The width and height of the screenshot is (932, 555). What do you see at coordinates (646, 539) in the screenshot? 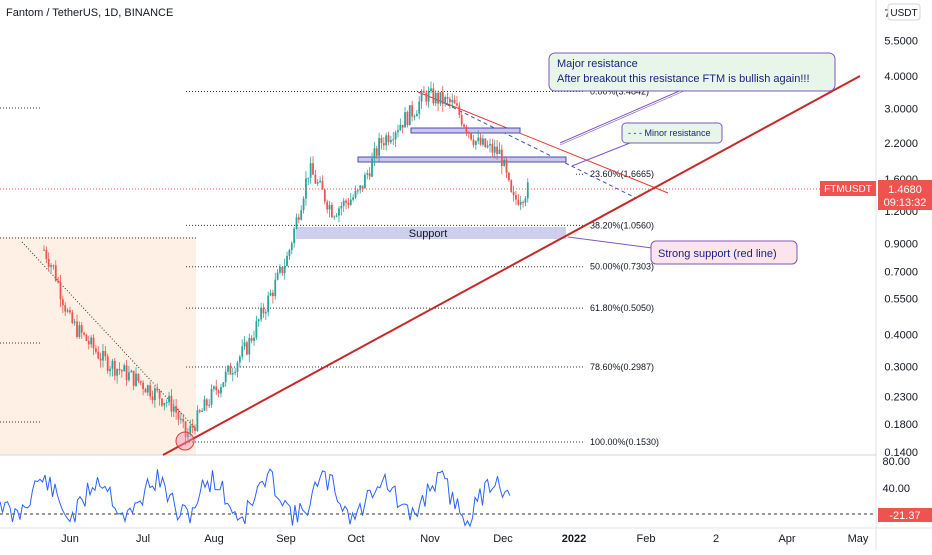
I see `x-tick-label: Feb` at bounding box center [646, 539].